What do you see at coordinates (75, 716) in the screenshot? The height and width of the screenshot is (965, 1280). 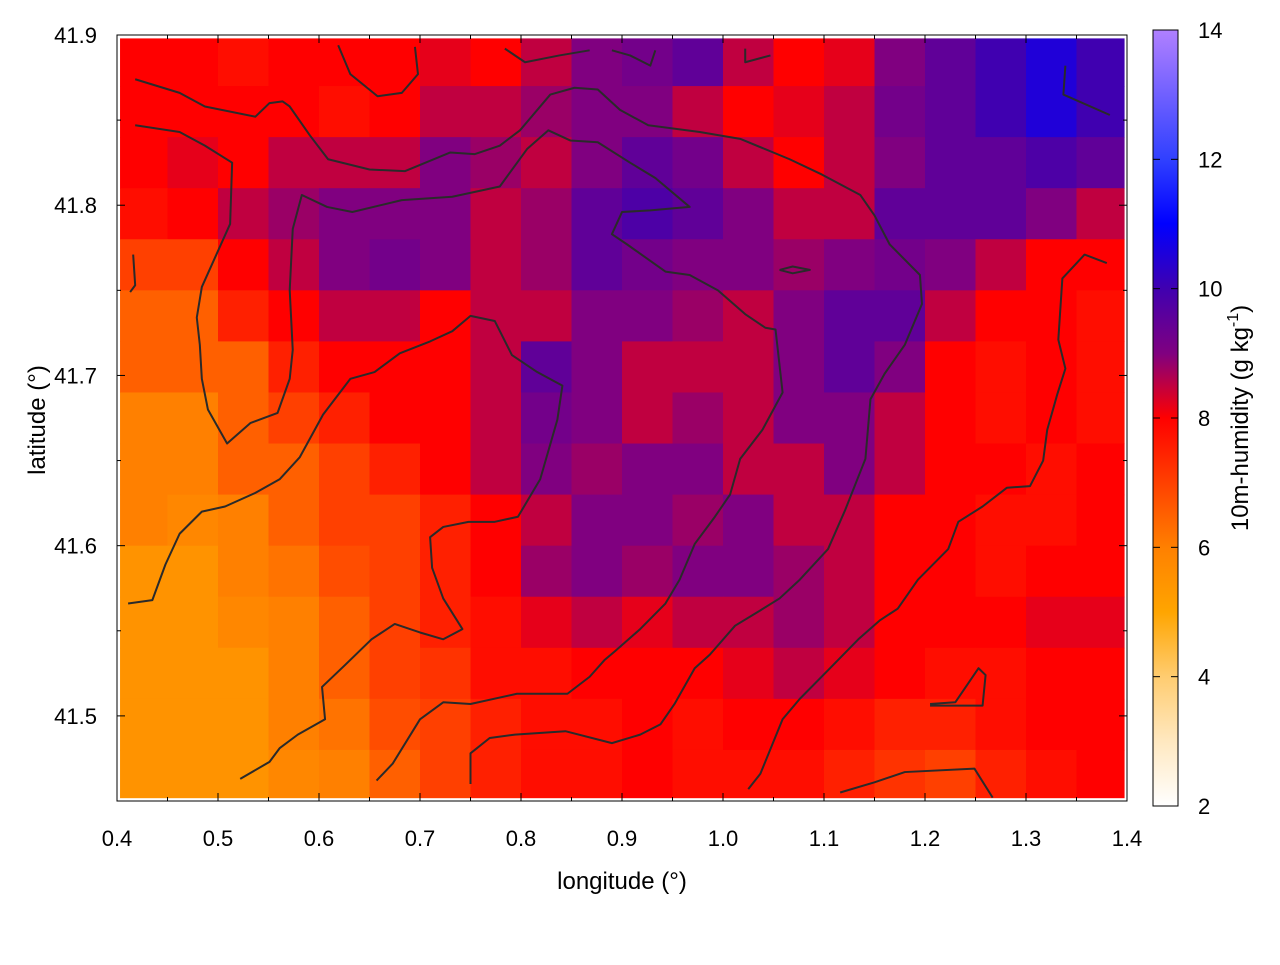 I see `y-tick-label: 41.5` at bounding box center [75, 716].